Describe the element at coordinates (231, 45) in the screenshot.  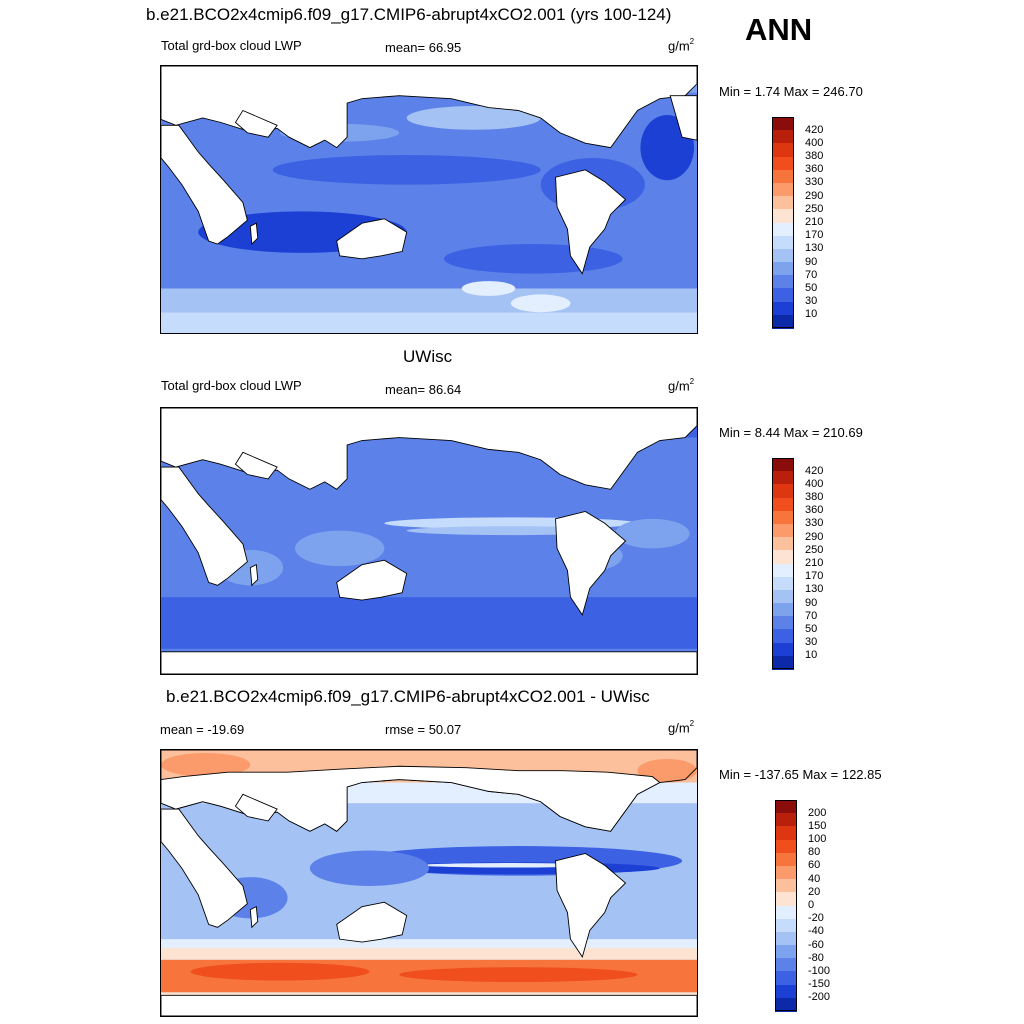
I see `panel-1-variable-label: Total grd-box cloud LWP` at that location.